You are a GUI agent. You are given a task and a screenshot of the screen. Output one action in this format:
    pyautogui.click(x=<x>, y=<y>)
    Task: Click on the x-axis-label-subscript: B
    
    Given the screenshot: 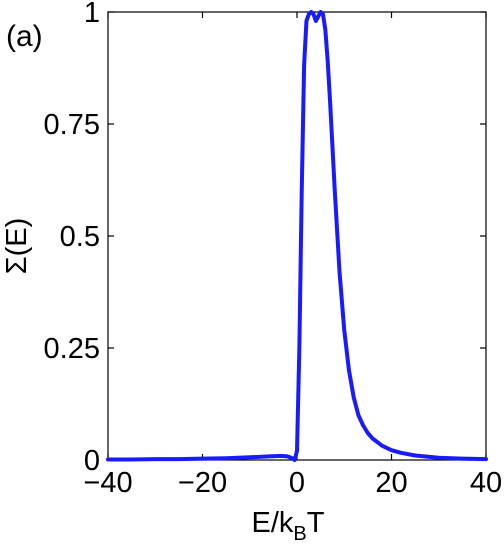 What is the action you would take?
    pyautogui.click(x=299, y=534)
    